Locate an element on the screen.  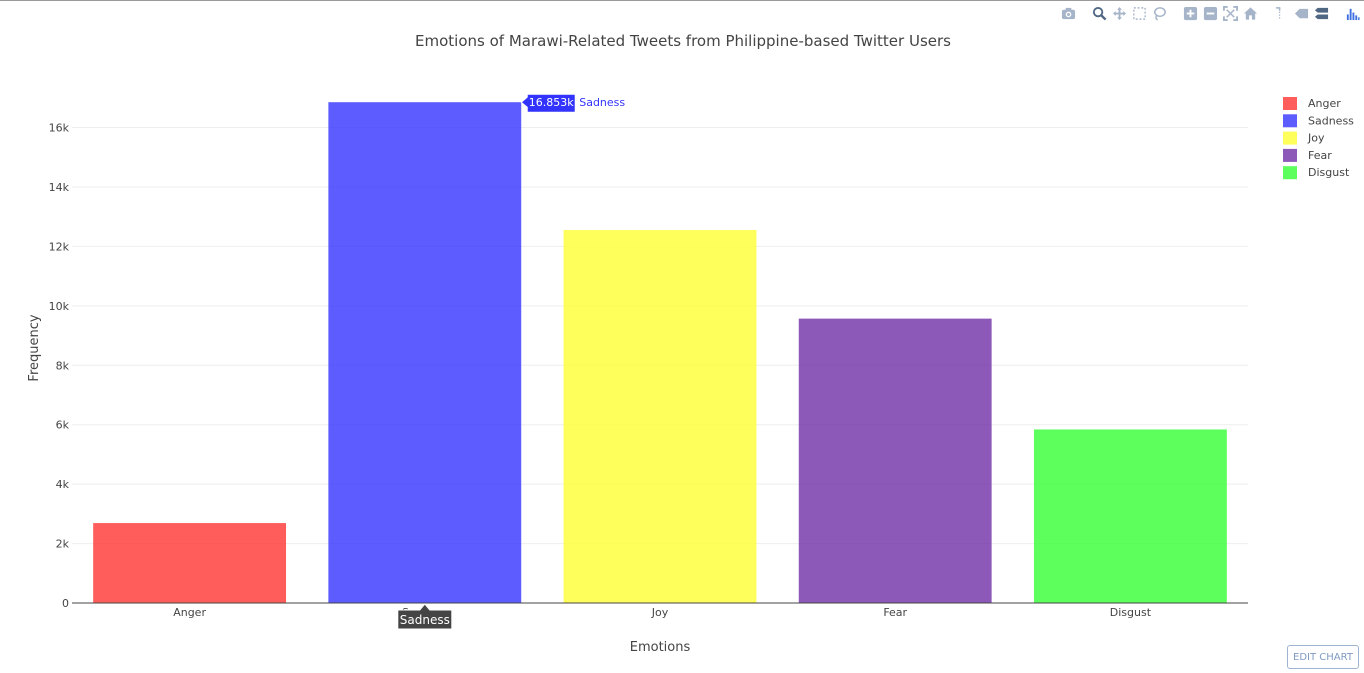
box-select-icon is located at coordinates (1139, 13).